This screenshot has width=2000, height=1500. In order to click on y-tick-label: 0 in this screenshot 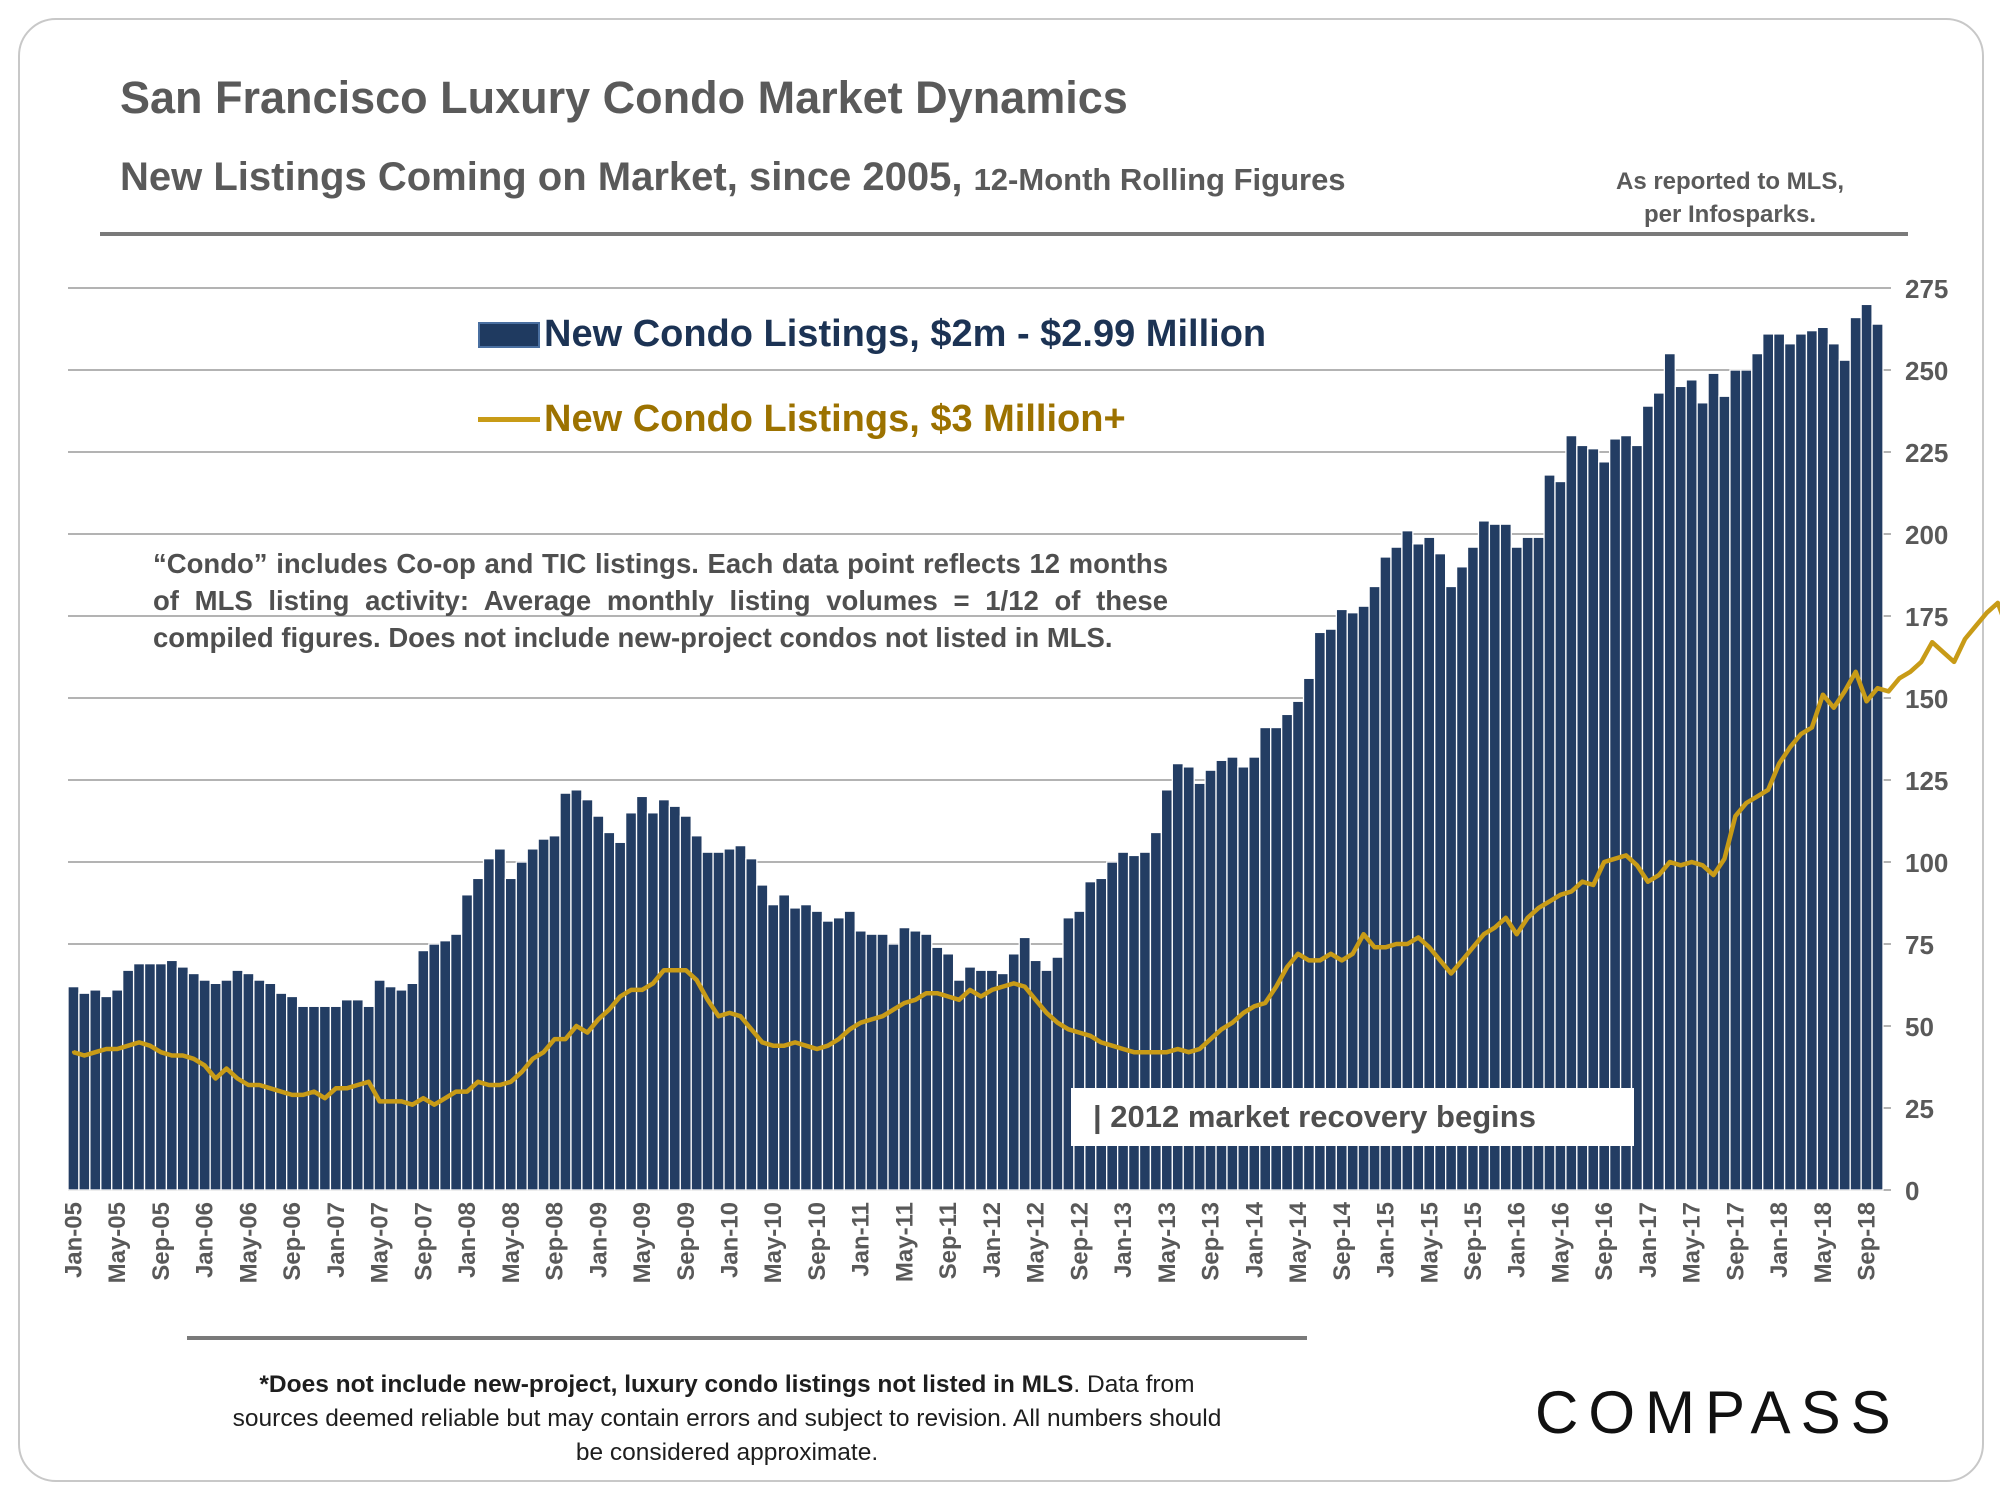, I will do `click(1912, 1191)`.